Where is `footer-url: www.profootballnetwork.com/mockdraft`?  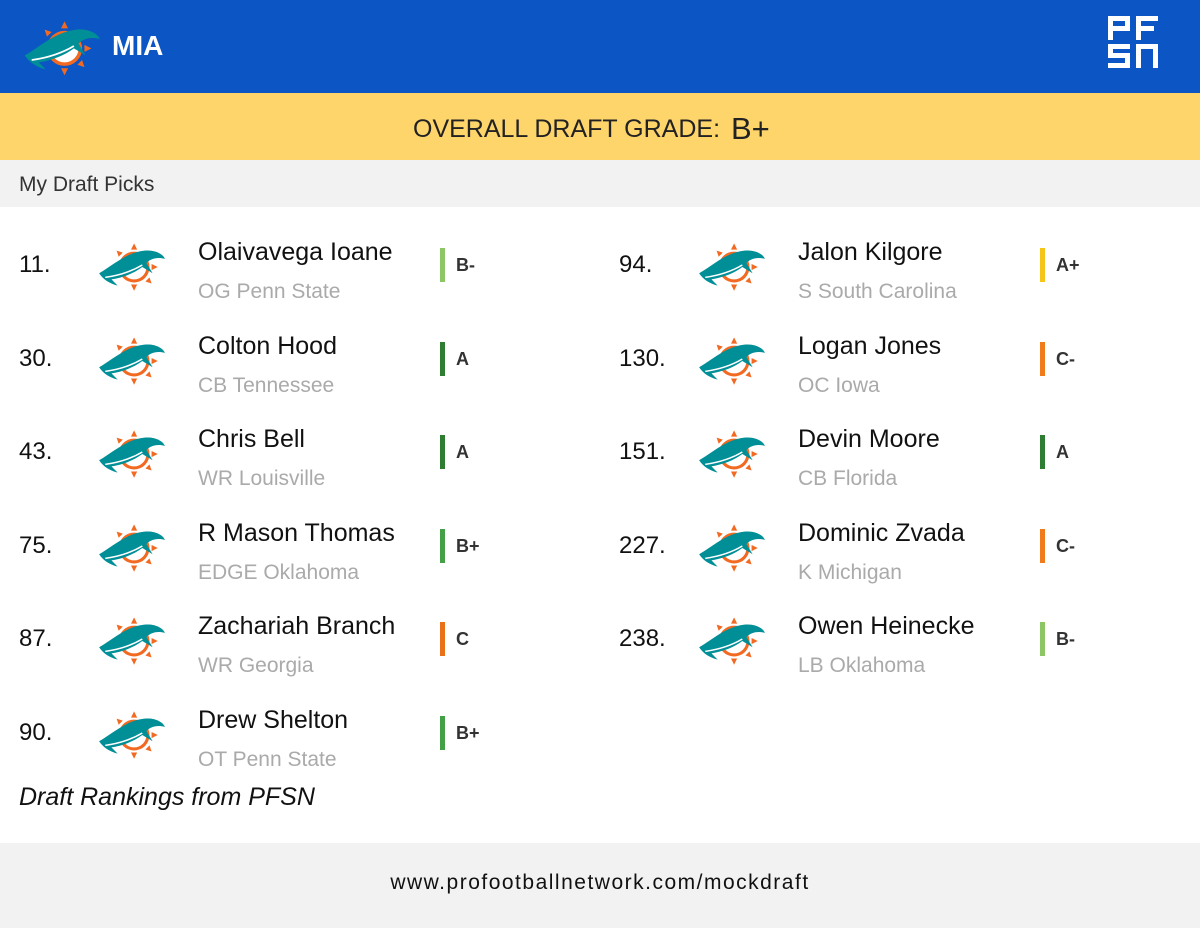 footer-url: www.profootballnetwork.com/mockdraft is located at coordinates (600, 882).